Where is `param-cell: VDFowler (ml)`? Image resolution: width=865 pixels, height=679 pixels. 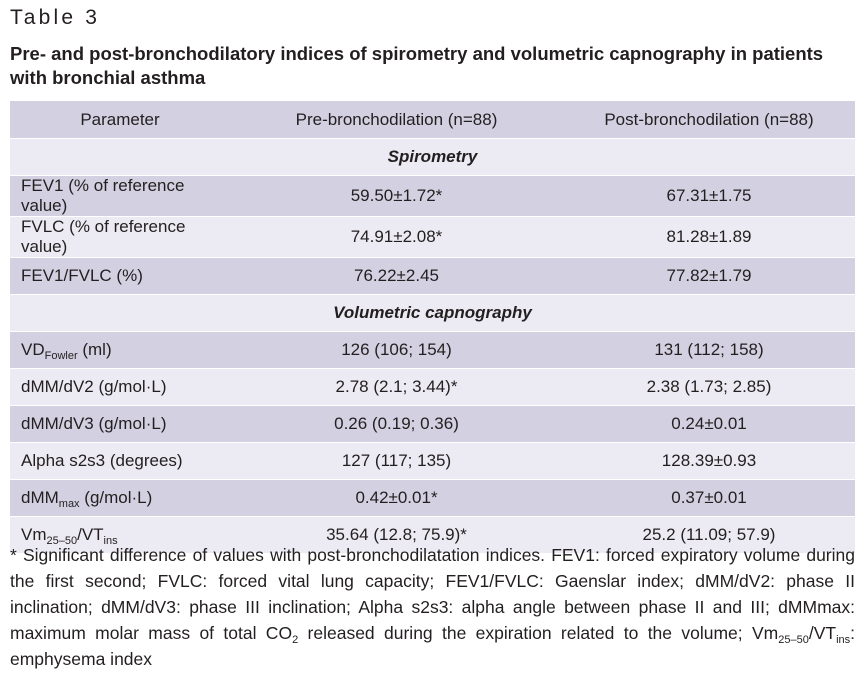 param-cell: VDFowler (ml) is located at coordinates (120, 350).